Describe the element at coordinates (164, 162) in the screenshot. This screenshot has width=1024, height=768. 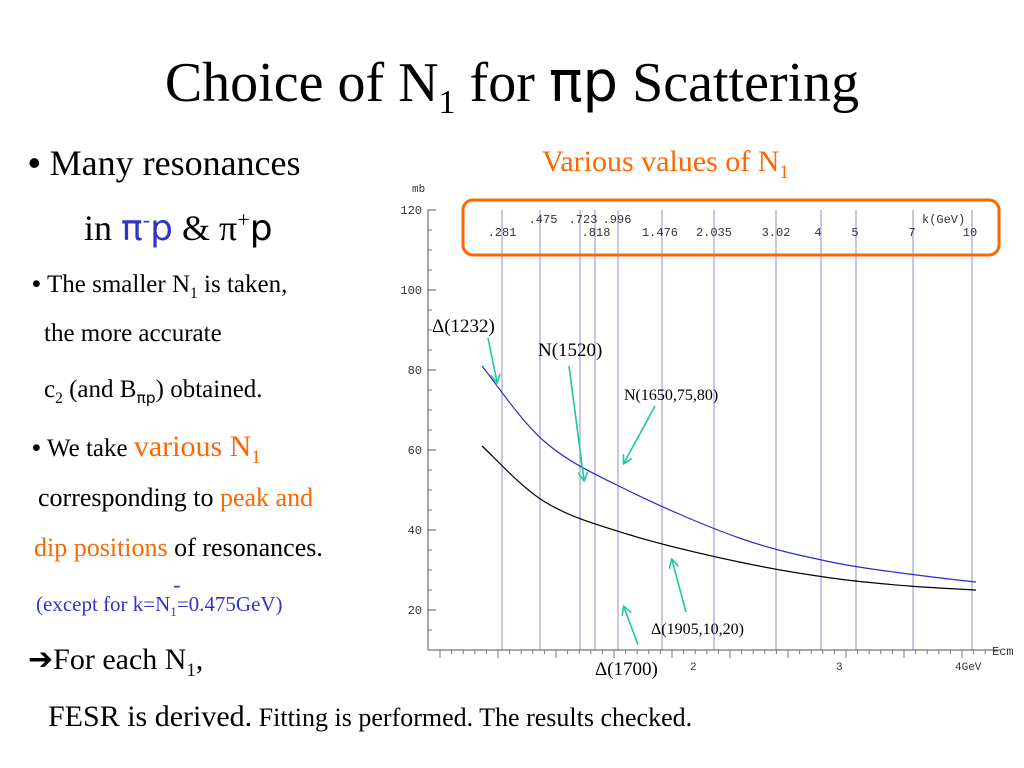
I see `bullet-many-resonances: • Many resonances` at that location.